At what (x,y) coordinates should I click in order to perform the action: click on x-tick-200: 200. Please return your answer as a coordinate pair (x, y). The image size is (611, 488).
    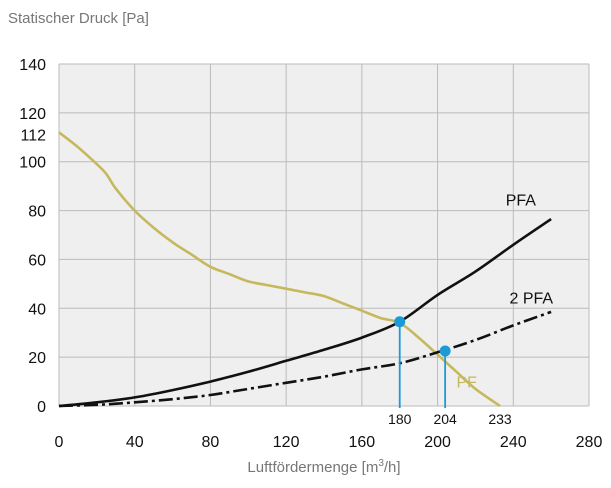
    Looking at the image, I should click on (437, 442).